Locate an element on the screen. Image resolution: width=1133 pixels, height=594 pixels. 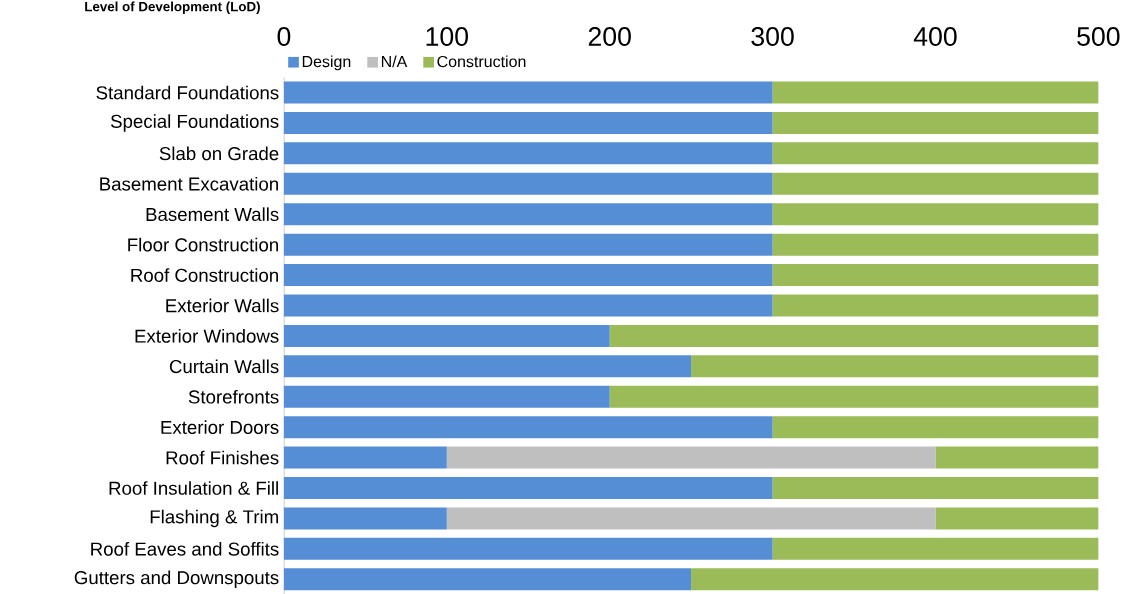
x-tick-label: 500 is located at coordinates (1098, 36).